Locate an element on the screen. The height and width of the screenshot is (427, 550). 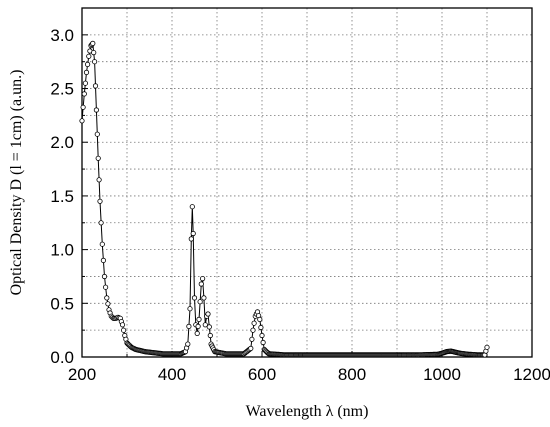
y-tick-labels: 0.0 0.5 1.0 1.5 2.0 2.5 3.0 is located at coordinates (62, 196).